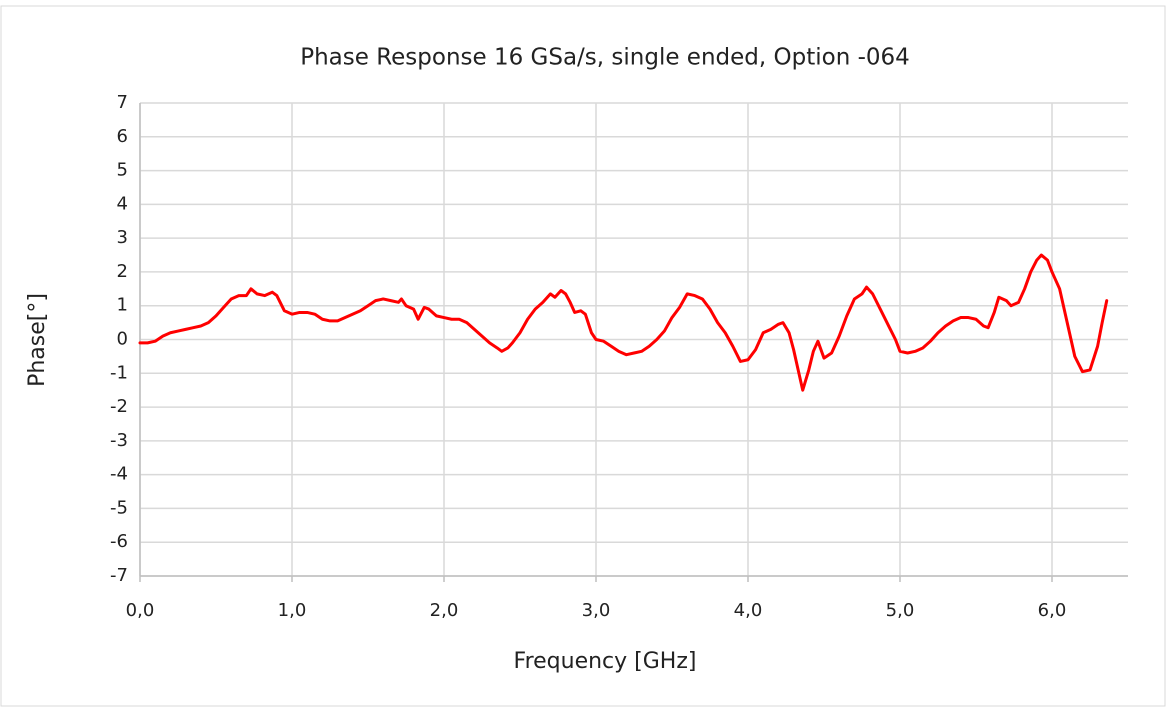 This screenshot has width=1166, height=709. I want to click on y-tick-label: 3, so click(122, 237).